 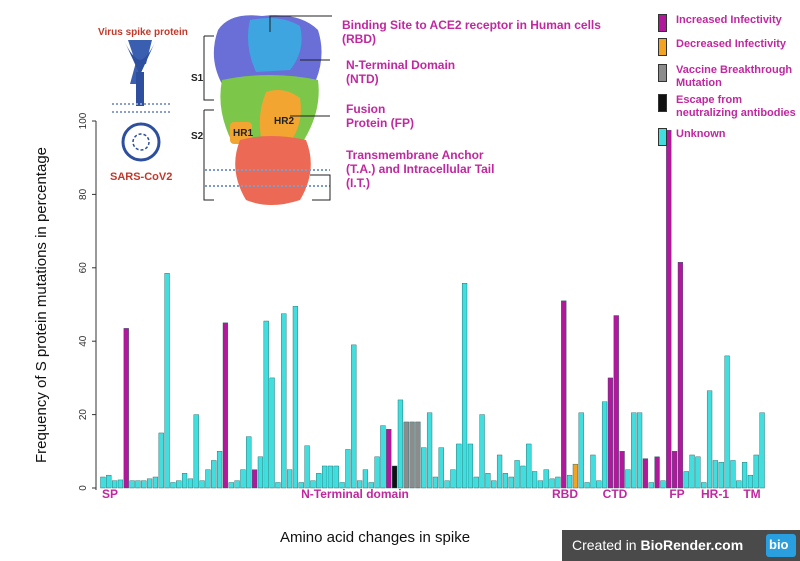 I want to click on inset-label: Virus spike protein, so click(x=143, y=32).